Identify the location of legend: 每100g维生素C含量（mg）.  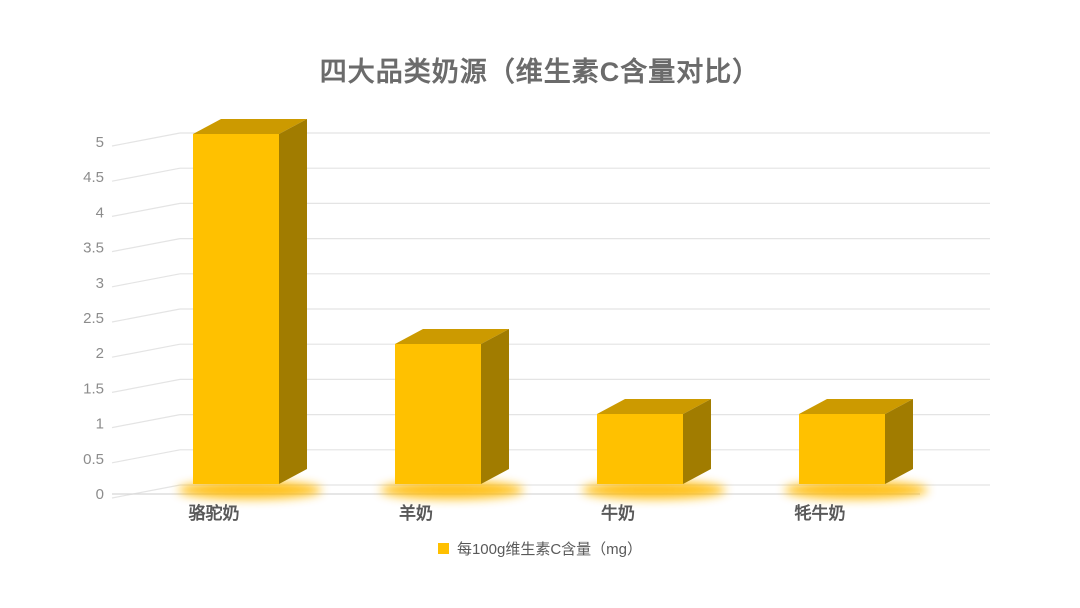
(540, 548).